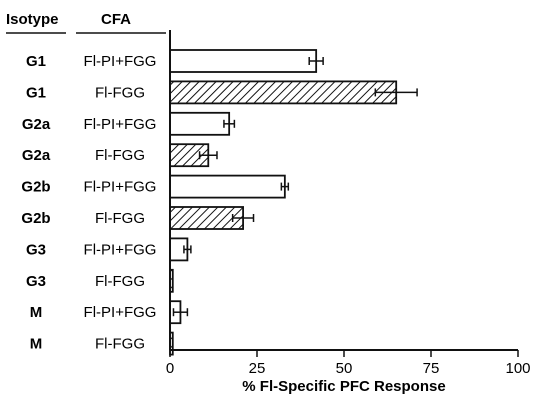 The image size is (537, 398). What do you see at coordinates (517, 368) in the screenshot?
I see `x-tick-label: 100` at bounding box center [517, 368].